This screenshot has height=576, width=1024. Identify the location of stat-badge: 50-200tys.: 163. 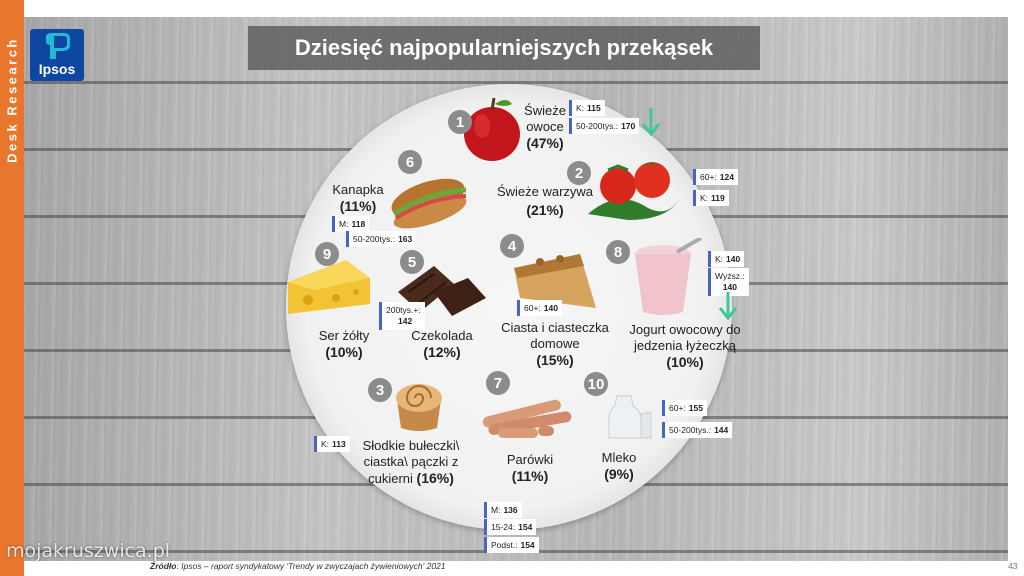
(381, 239).